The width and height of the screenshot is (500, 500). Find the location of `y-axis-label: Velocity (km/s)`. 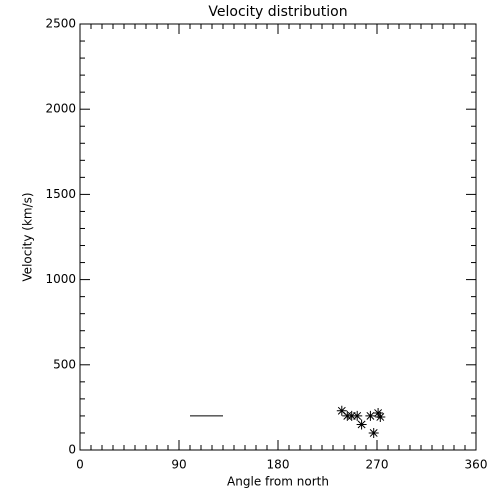

y-axis-label: Velocity (km/s) is located at coordinates (28, 236).